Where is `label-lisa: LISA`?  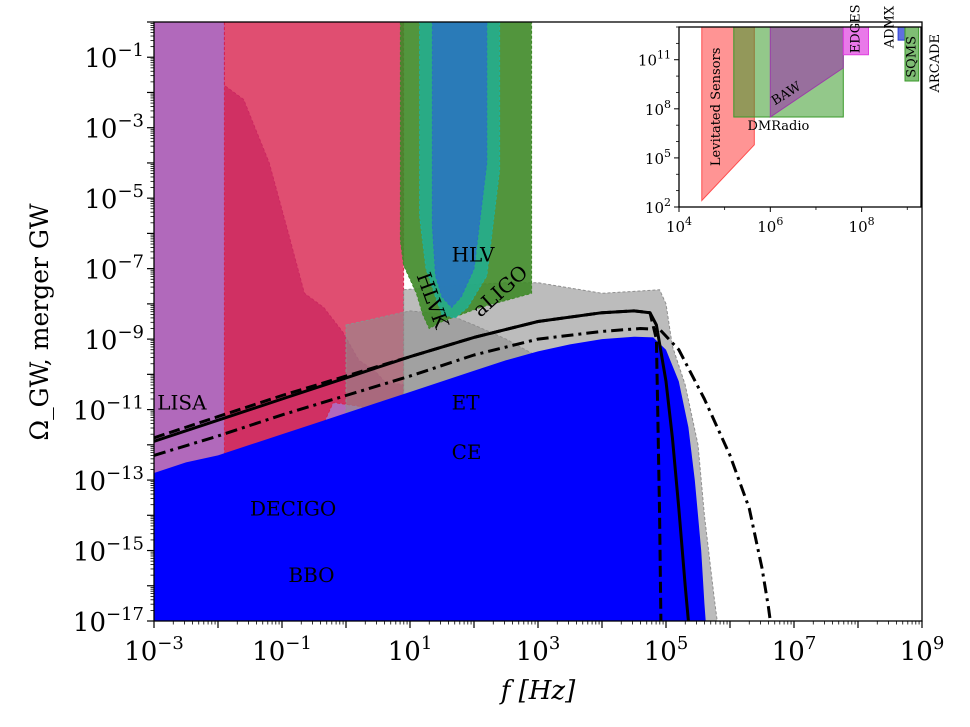 label-lisa: LISA is located at coordinates (182, 403).